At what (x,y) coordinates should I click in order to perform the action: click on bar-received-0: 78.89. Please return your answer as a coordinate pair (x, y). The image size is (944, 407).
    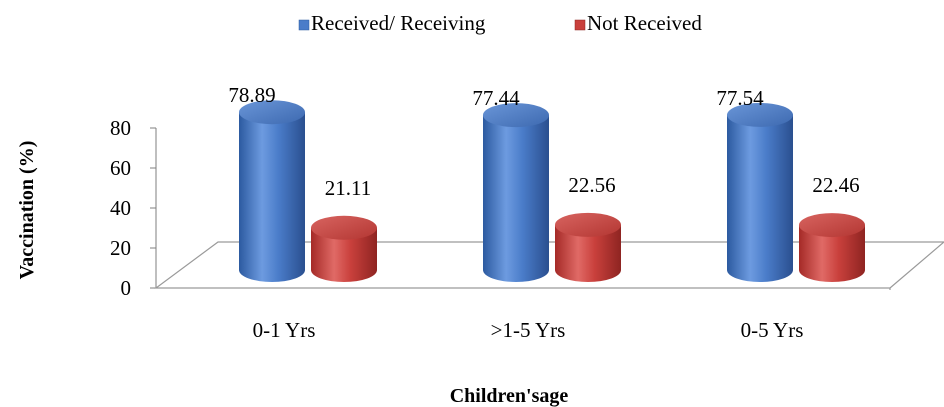
    Looking at the image, I should click on (266, 182).